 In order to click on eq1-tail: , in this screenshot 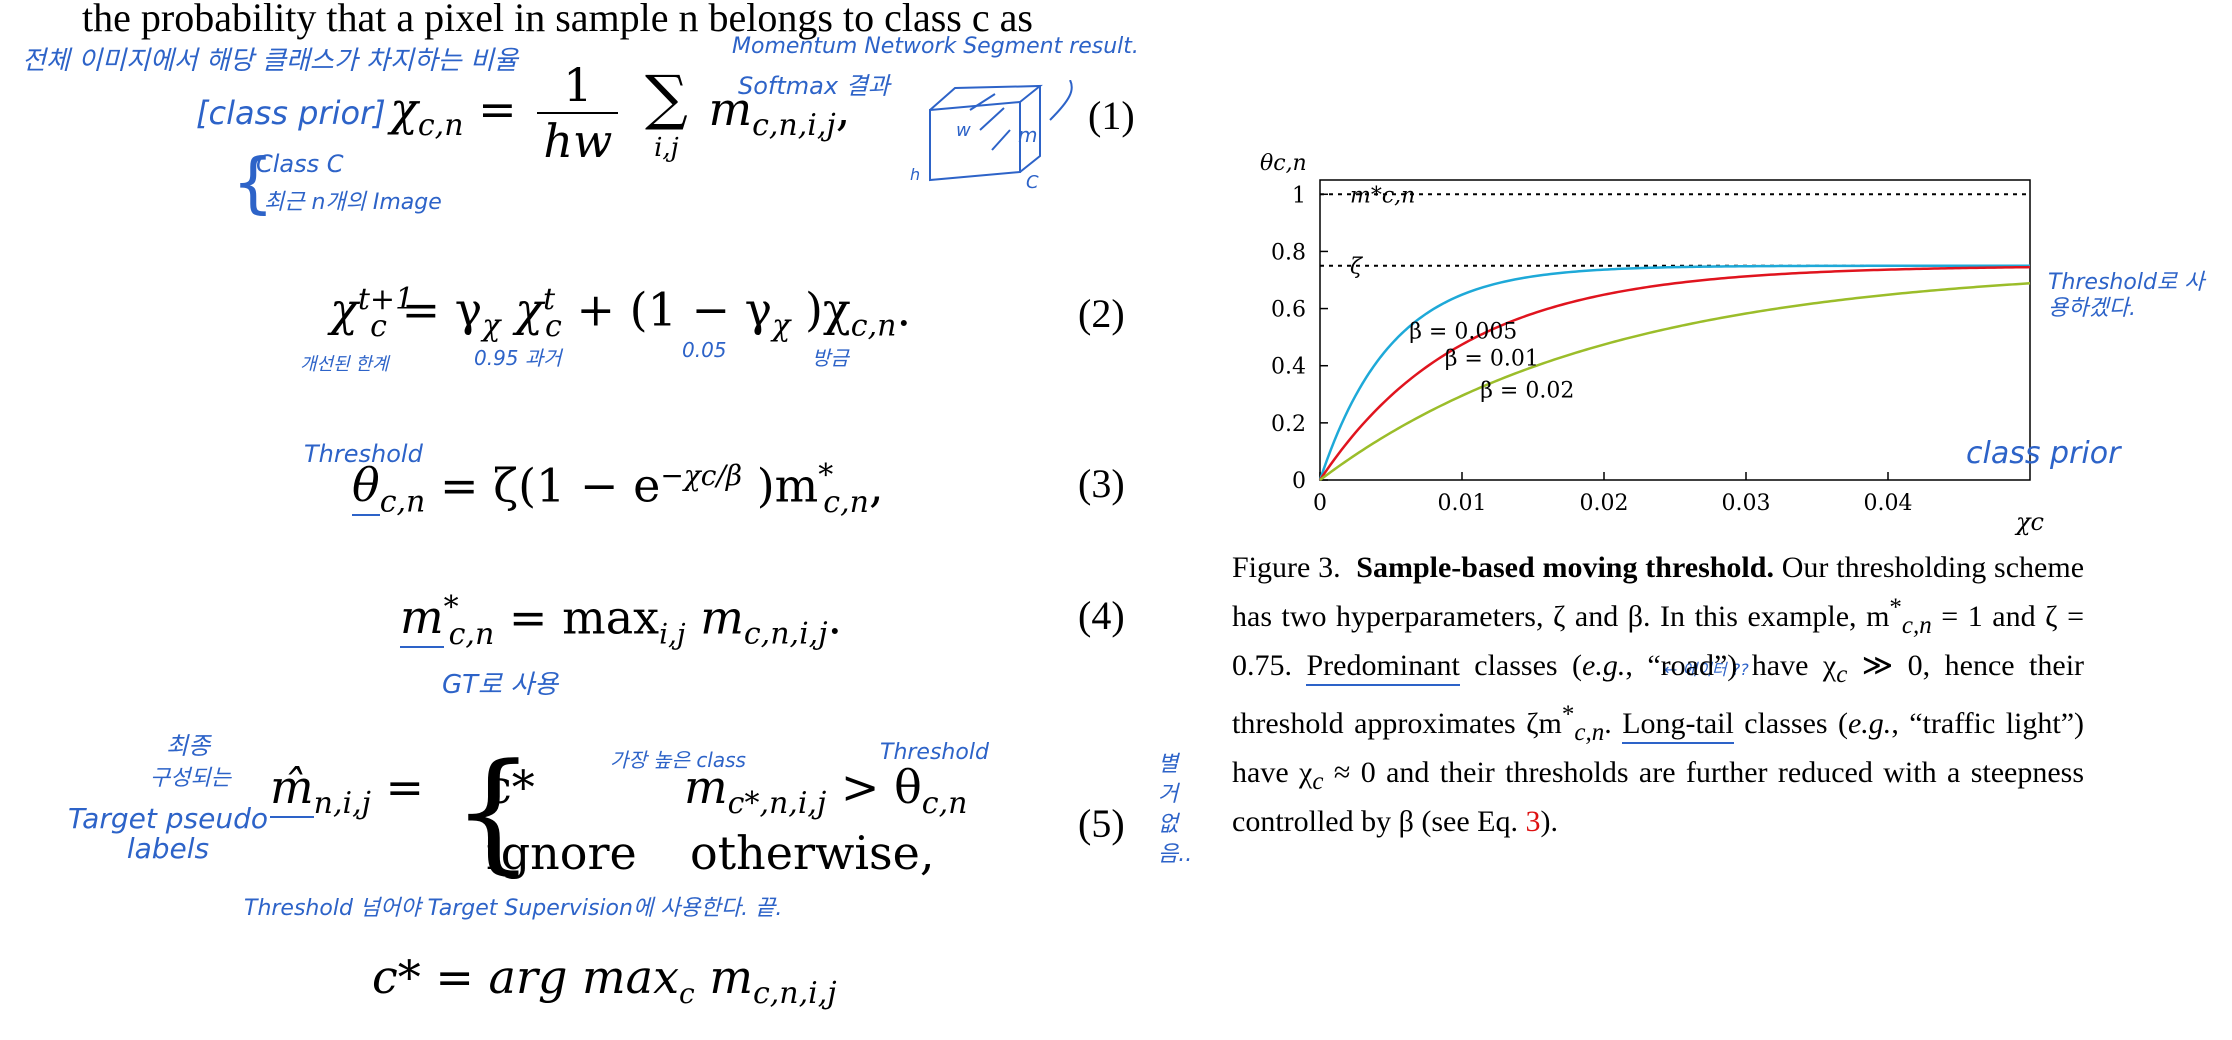, I will do `click(843, 109)`.